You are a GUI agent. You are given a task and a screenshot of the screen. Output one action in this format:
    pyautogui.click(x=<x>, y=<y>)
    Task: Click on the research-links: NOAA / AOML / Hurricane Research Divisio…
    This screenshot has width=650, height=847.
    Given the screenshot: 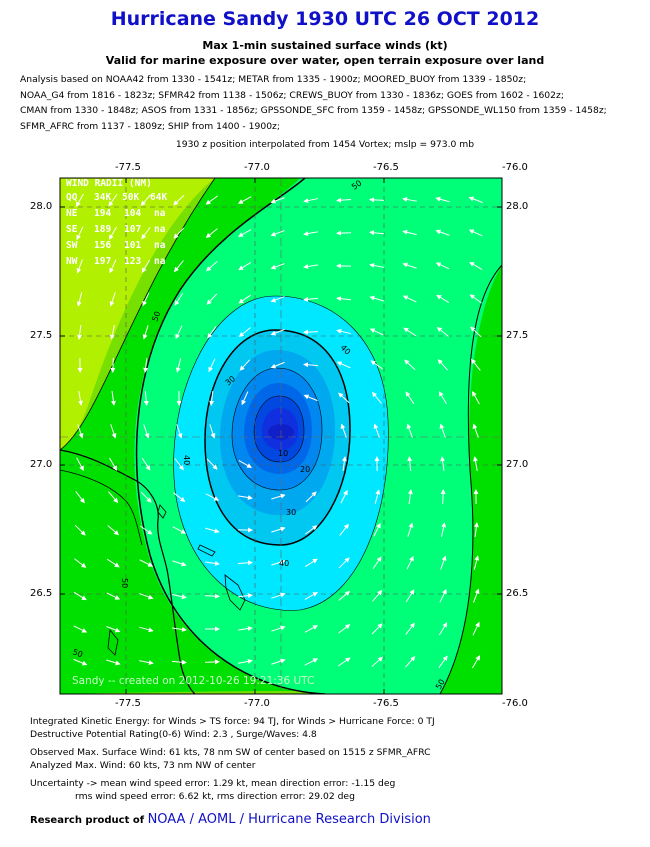 What is the action you would take?
    pyautogui.click(x=289, y=819)
    